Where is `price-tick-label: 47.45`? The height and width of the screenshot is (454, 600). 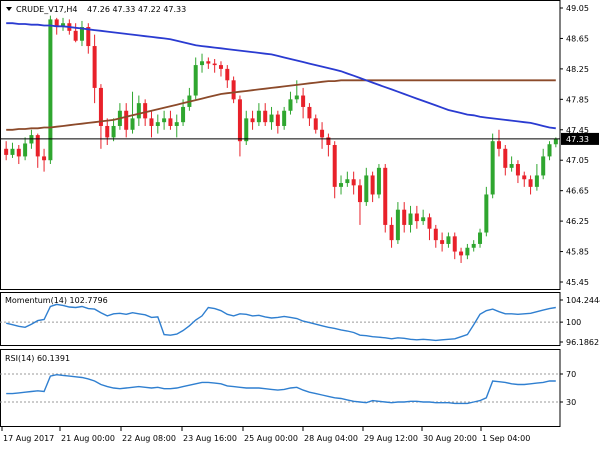 price-tick-label: 47.45 is located at coordinates (577, 130).